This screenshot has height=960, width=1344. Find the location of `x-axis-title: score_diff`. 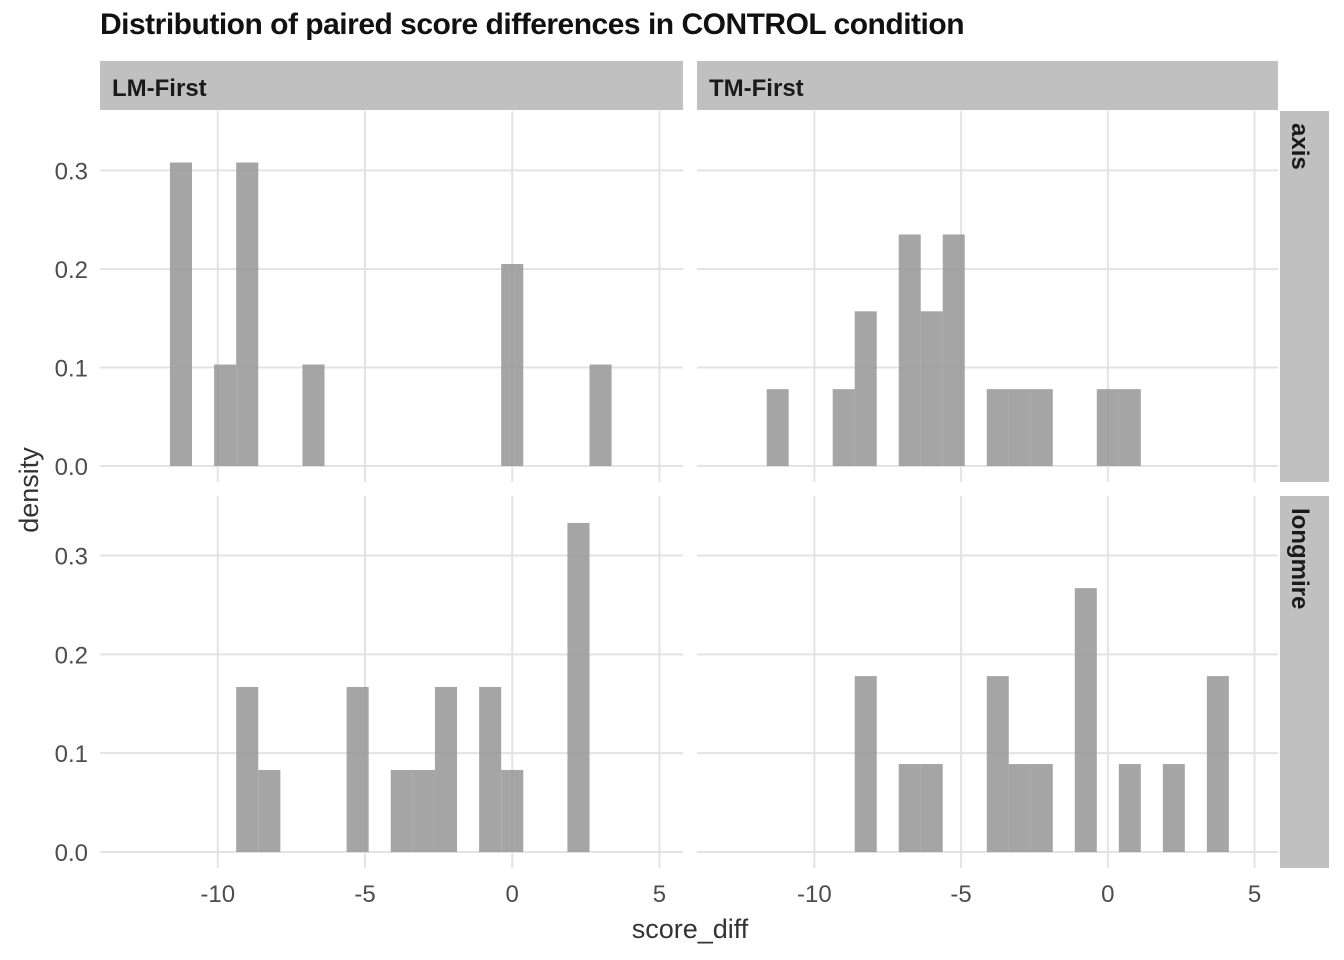

x-axis-title: score_diff is located at coordinates (690, 929).